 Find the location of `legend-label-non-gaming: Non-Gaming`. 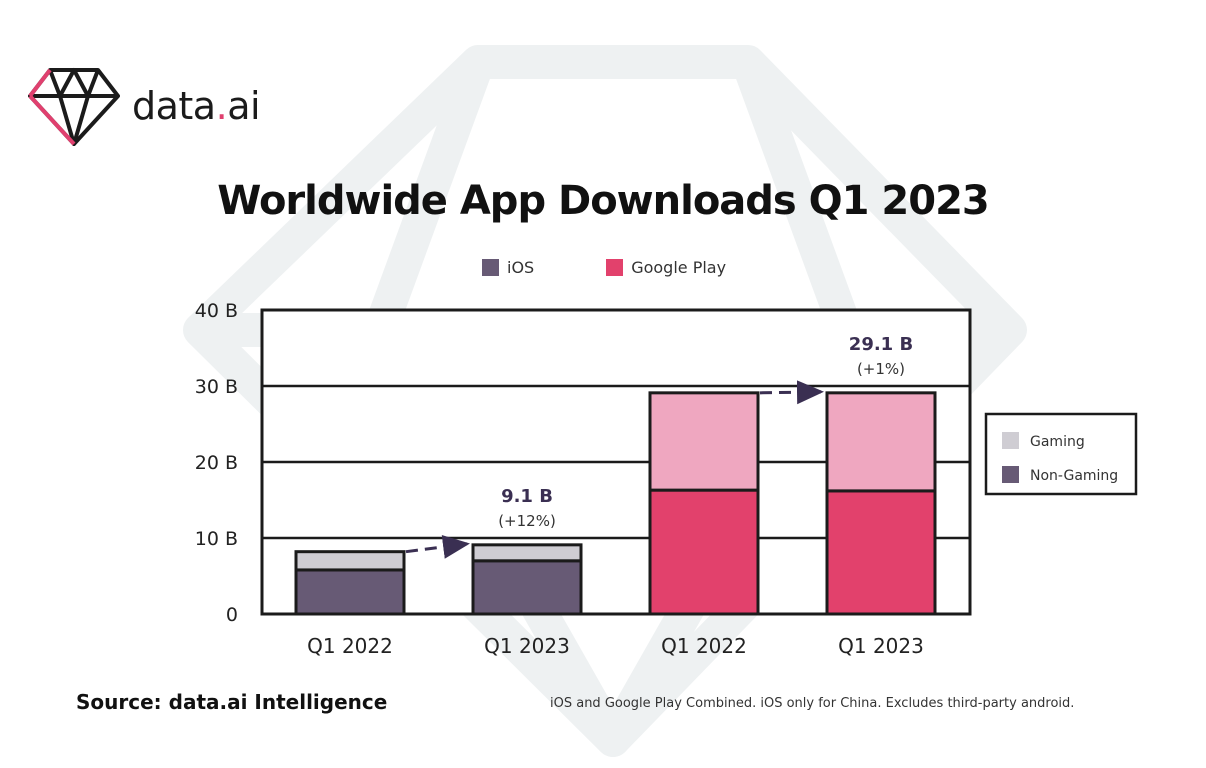

legend-label-non-gaming: Non-Gaming is located at coordinates (1074, 476).